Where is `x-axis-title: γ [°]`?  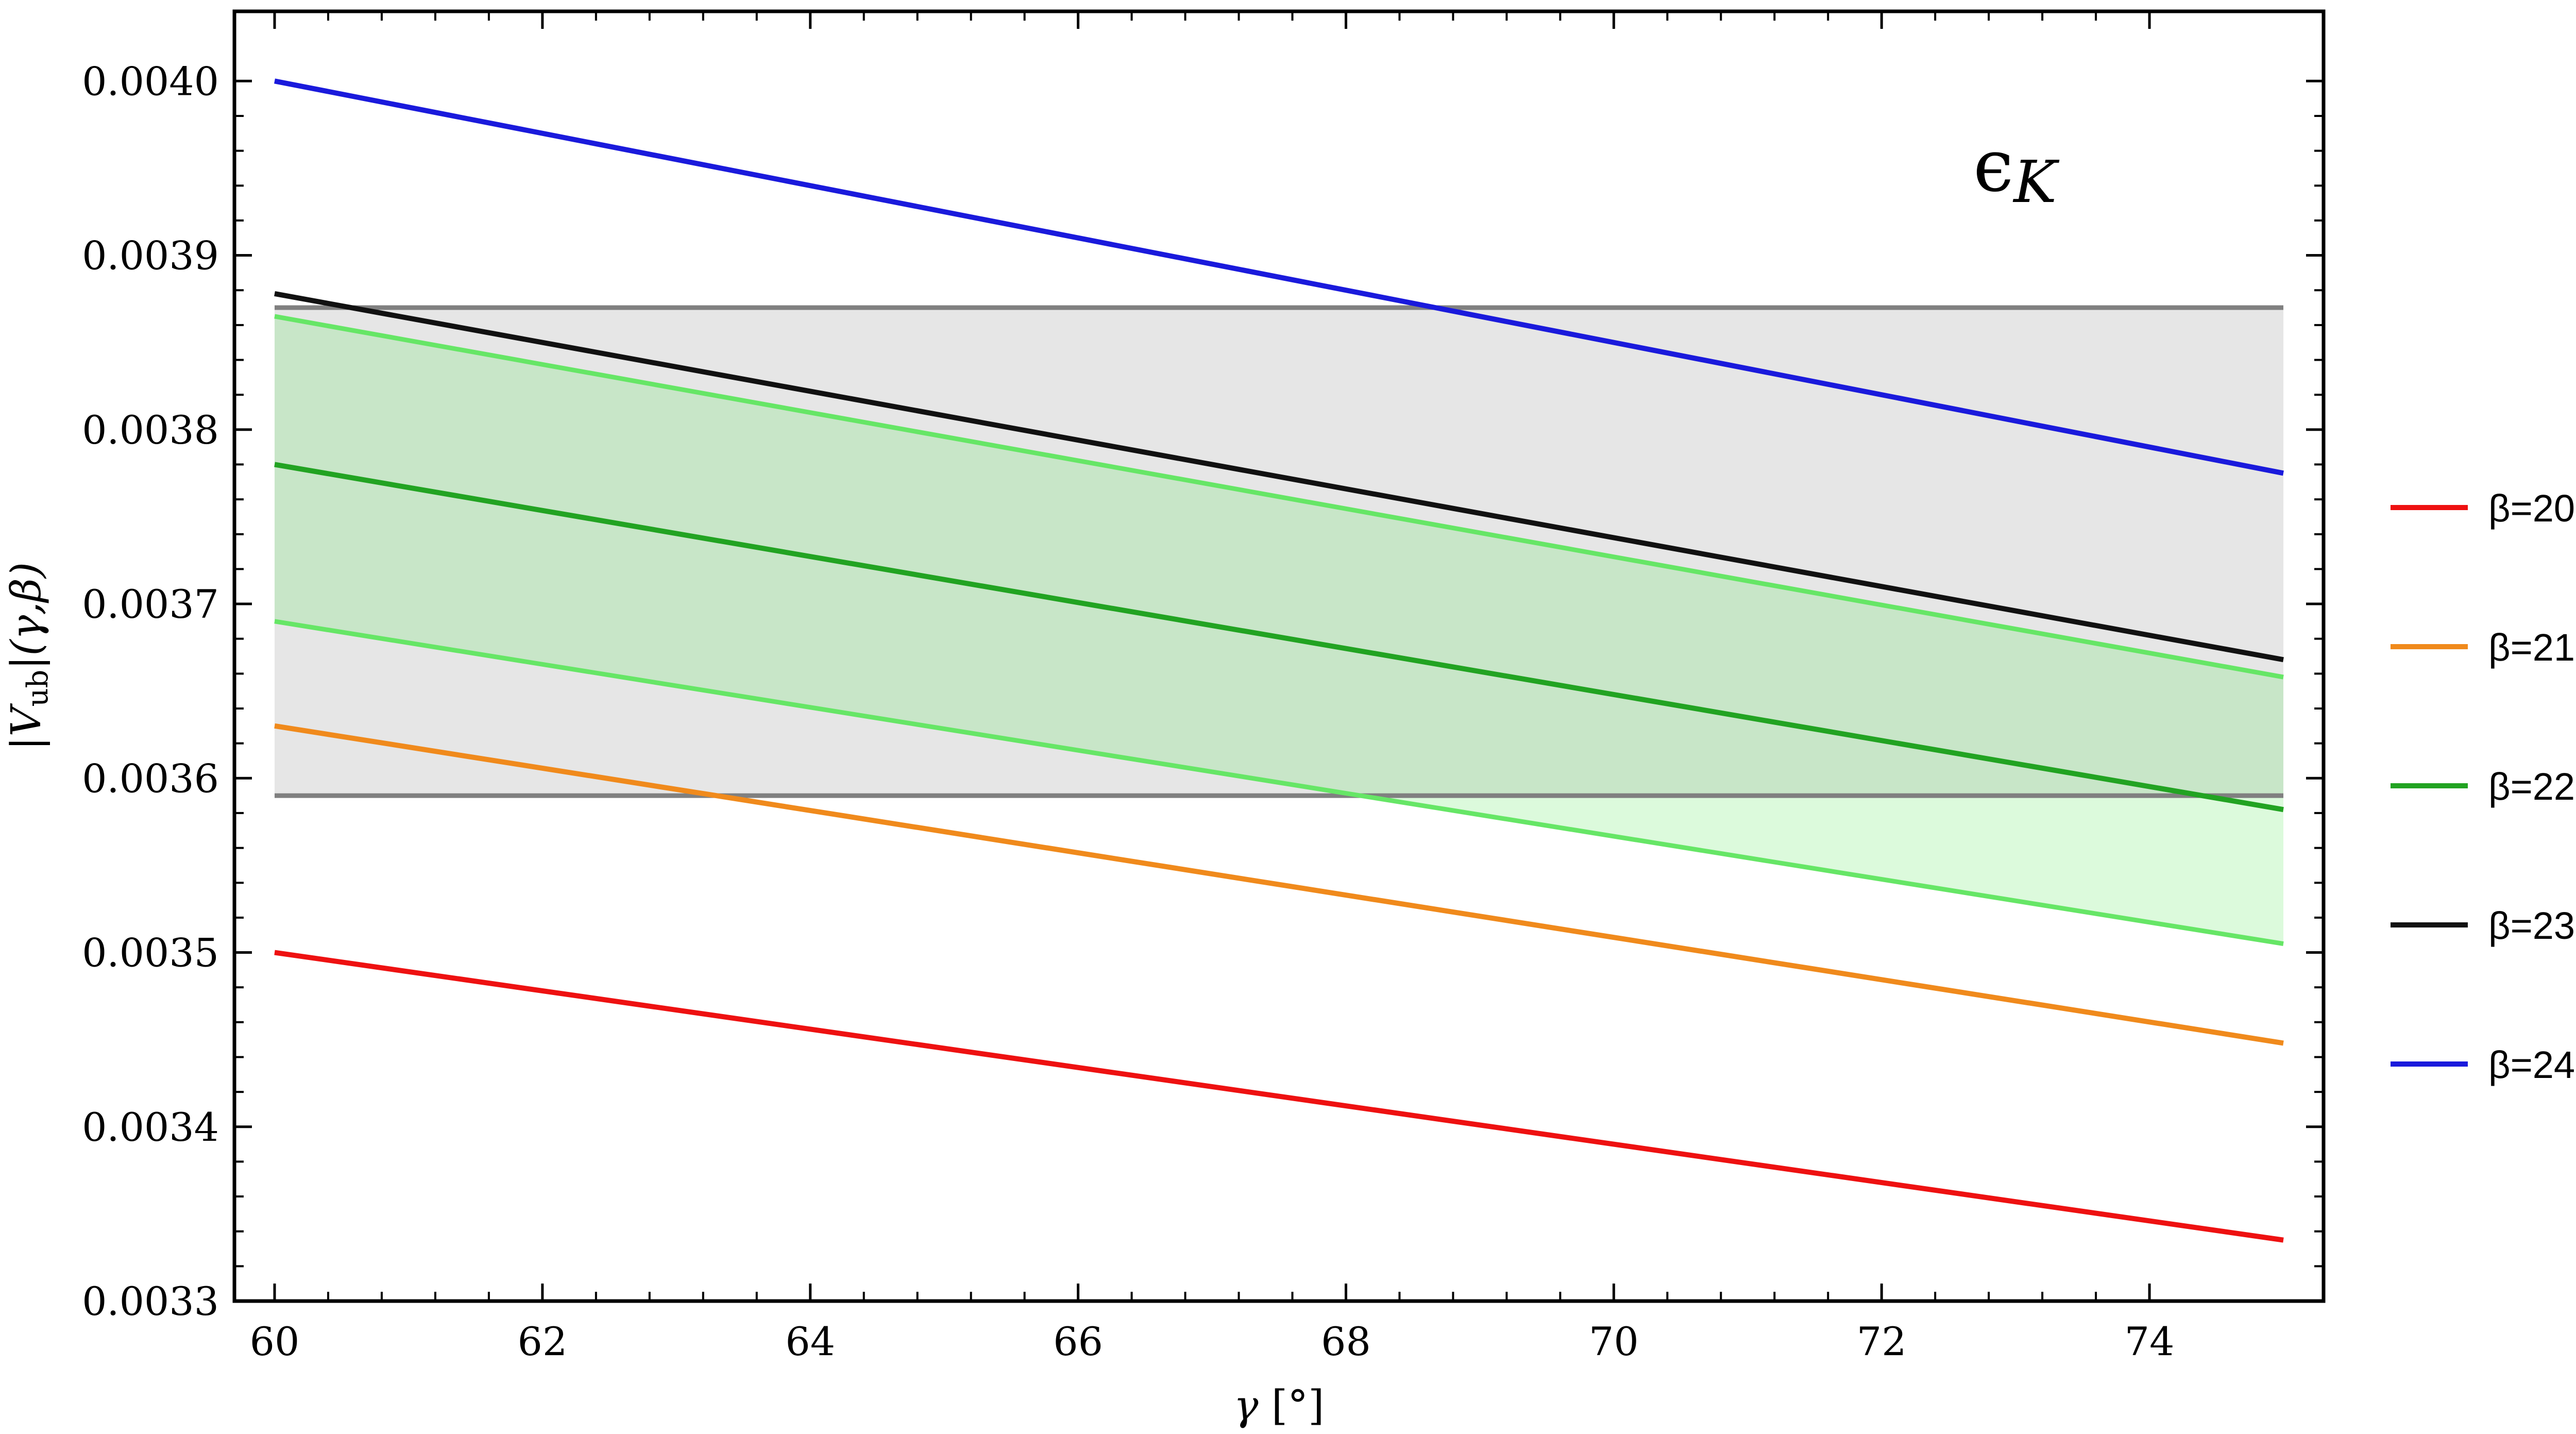
x-axis-title: γ [°] is located at coordinates (1280, 1405).